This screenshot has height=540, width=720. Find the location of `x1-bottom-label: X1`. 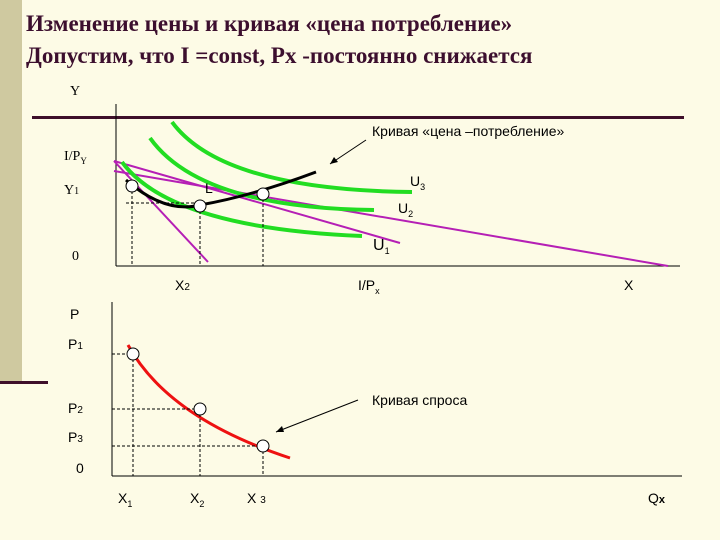

x1-bottom-label: X1 is located at coordinates (125, 499).